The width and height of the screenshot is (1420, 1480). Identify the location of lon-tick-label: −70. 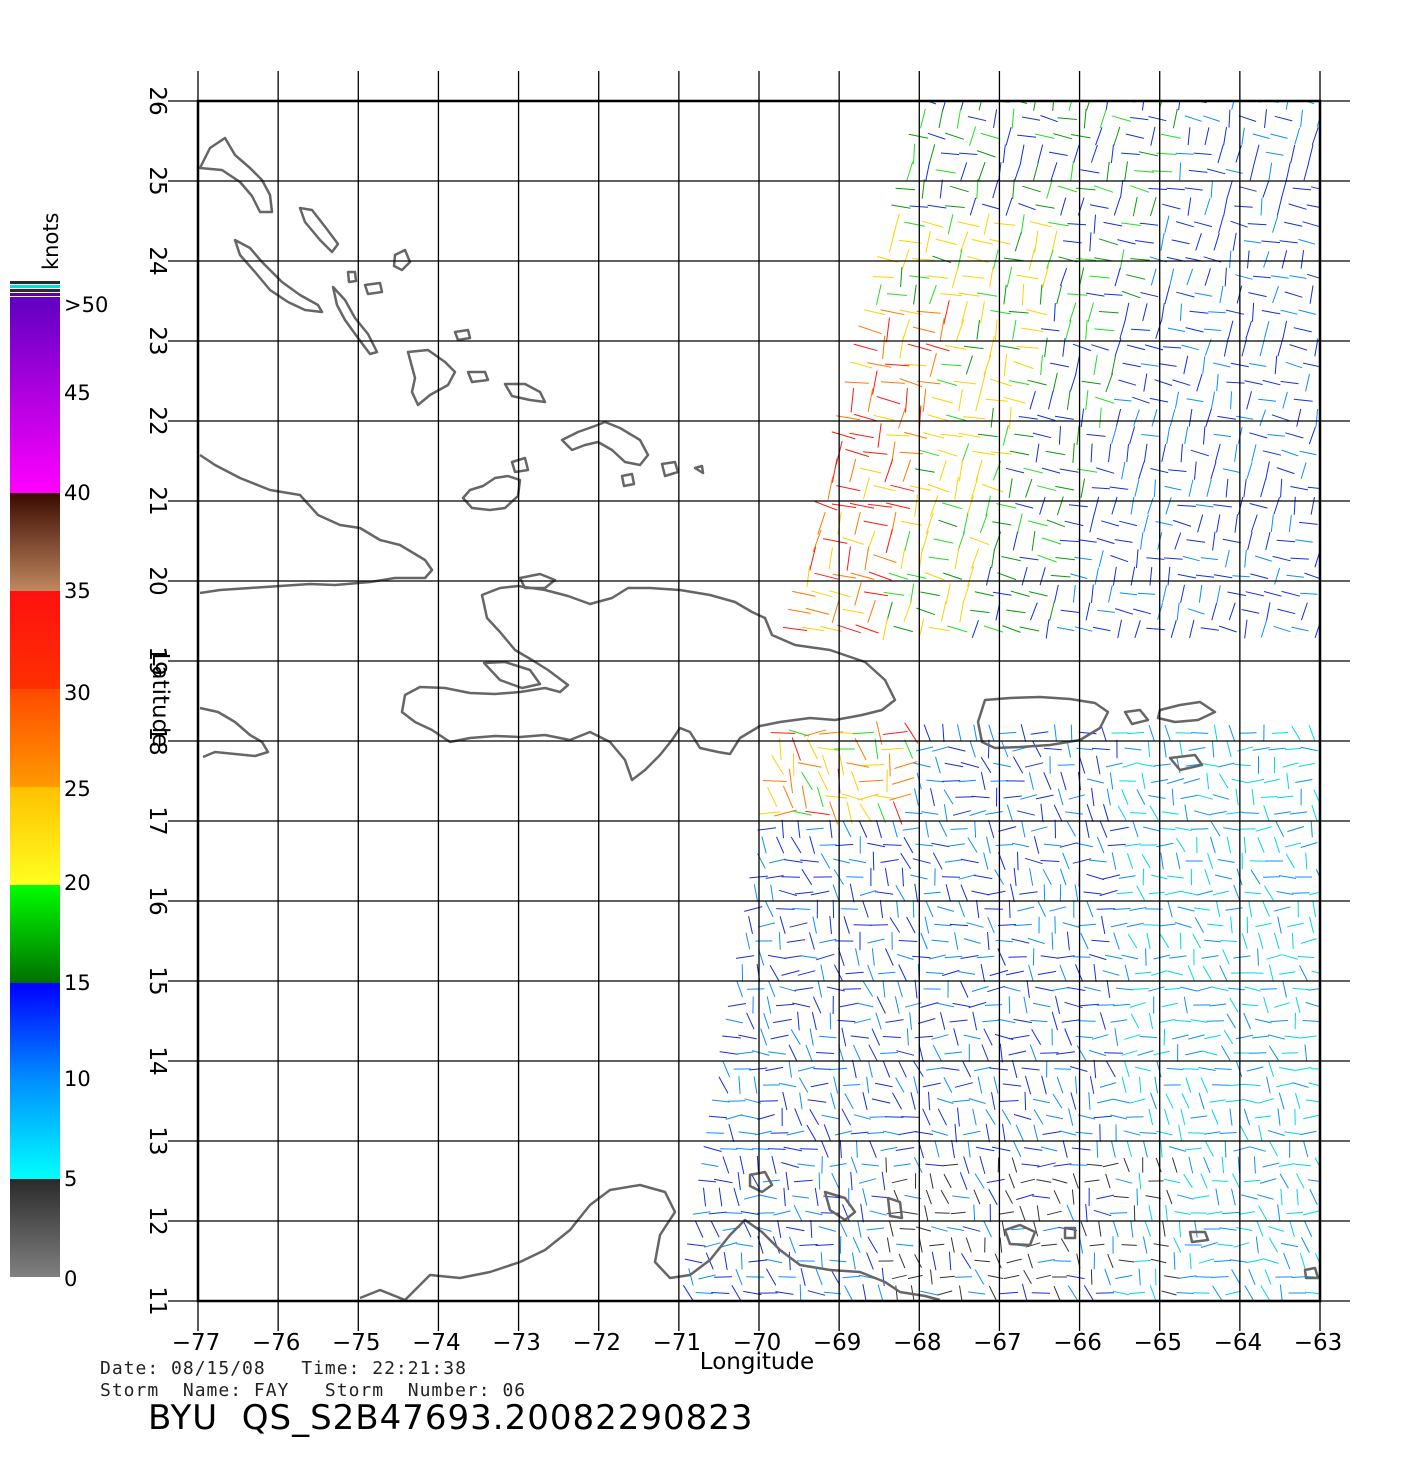
(757, 1343).